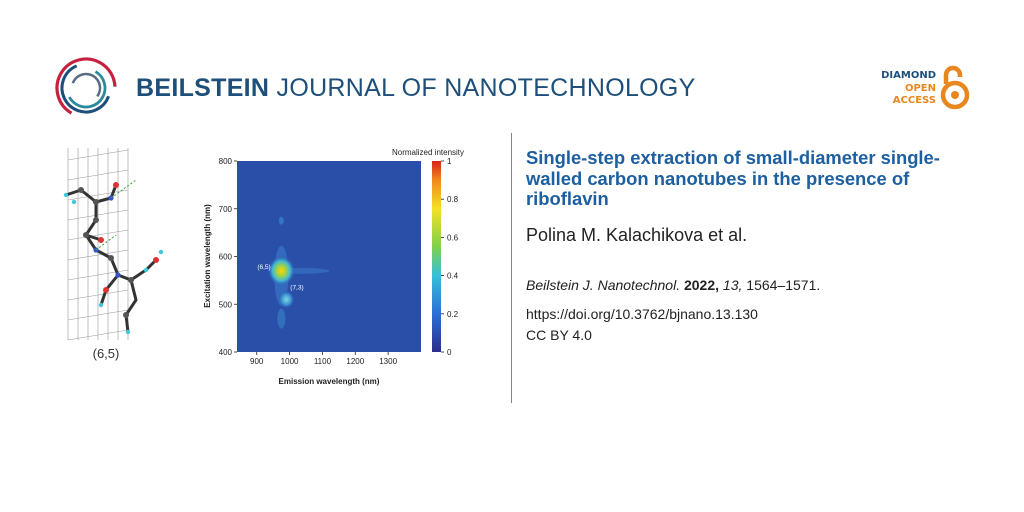 This screenshot has width=1024, height=512. I want to click on oa-access-label: ACCESS, so click(914, 100).